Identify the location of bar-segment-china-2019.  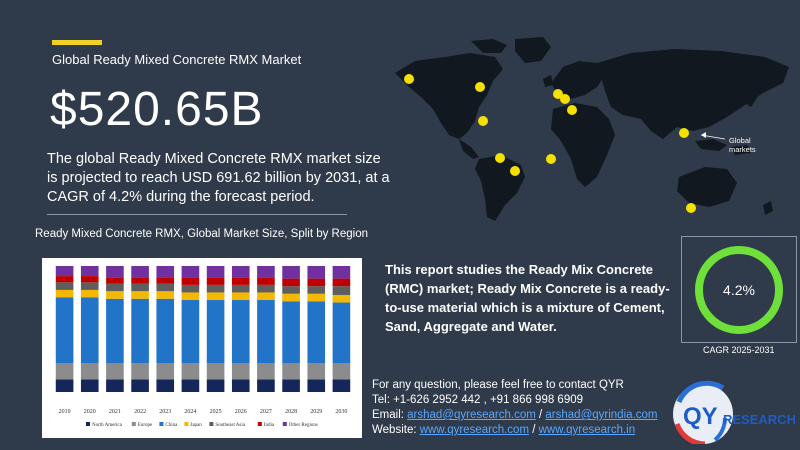
(64, 330).